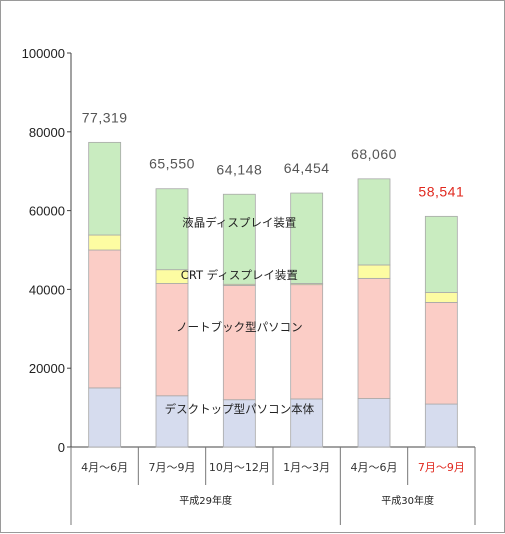  I want to click on total-value-label: 58,541, so click(441, 191).